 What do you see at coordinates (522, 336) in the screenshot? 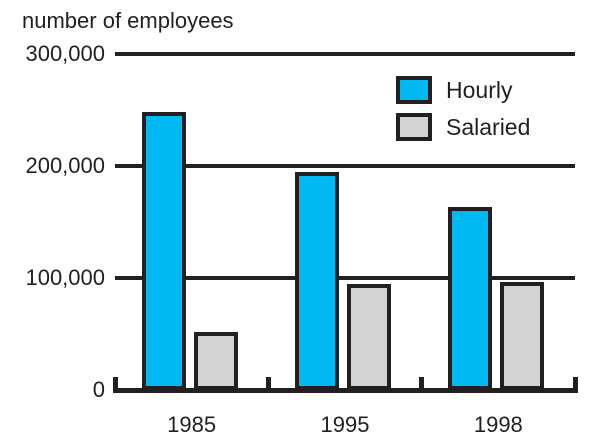
I see `bar-salaried-1998` at bounding box center [522, 336].